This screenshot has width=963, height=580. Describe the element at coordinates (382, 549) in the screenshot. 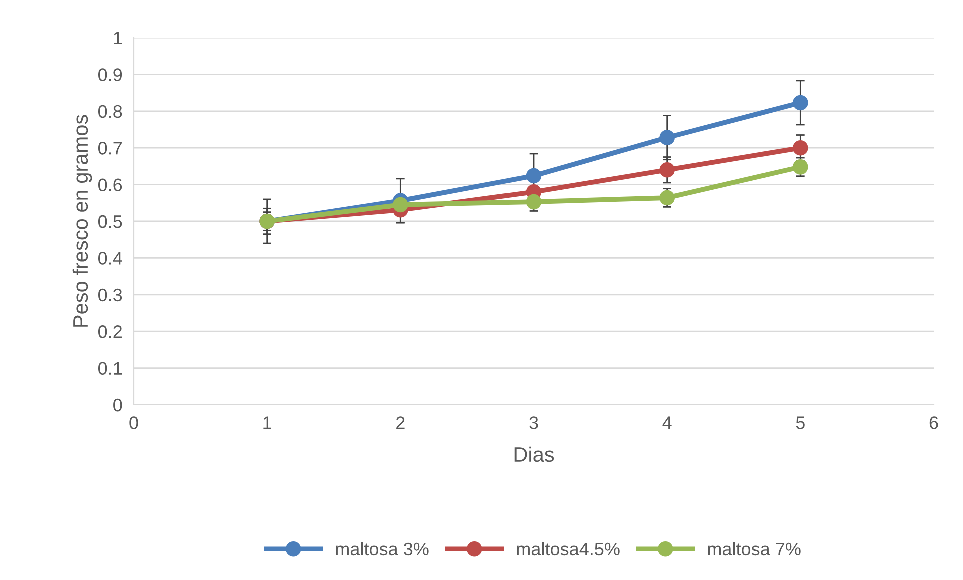

I see `legend-label: maltosa 3%` at that location.